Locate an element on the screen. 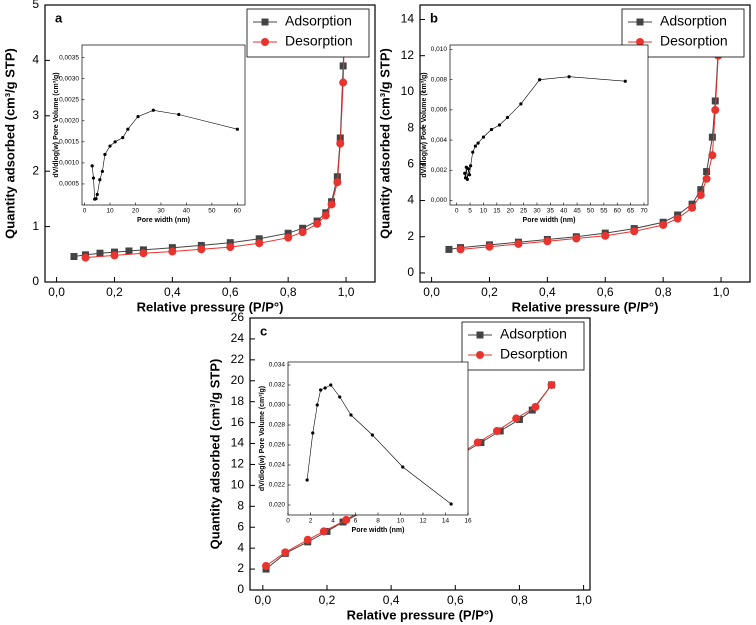 Image resolution: width=756 pixels, height=625 pixels. x-tick-label: 30 is located at coordinates (161, 211).